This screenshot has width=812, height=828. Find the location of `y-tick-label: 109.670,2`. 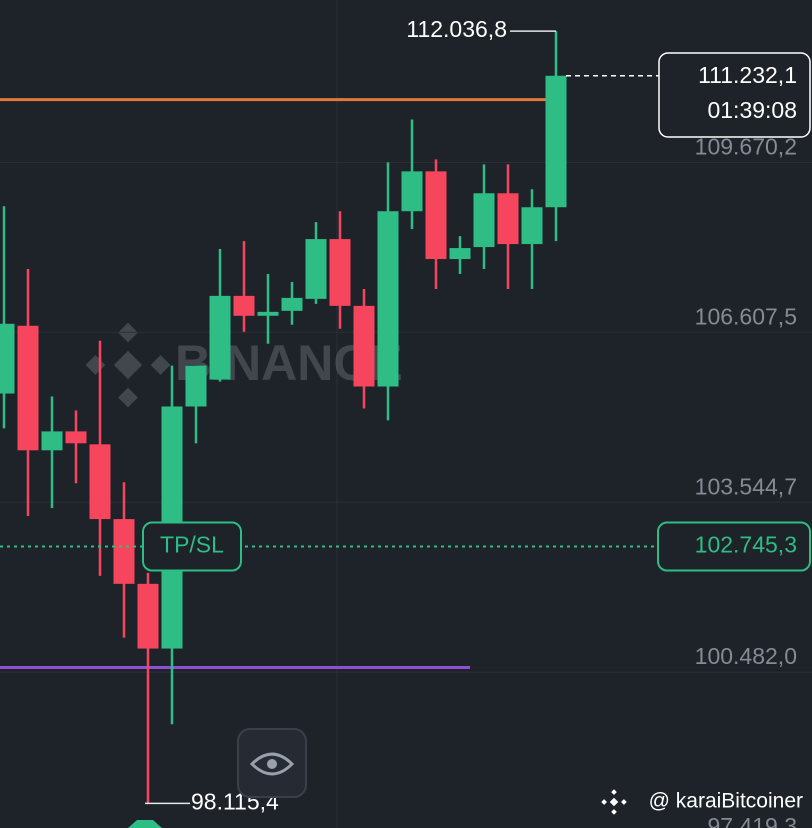

y-tick-label: 109.670,2 is located at coordinates (746, 146).